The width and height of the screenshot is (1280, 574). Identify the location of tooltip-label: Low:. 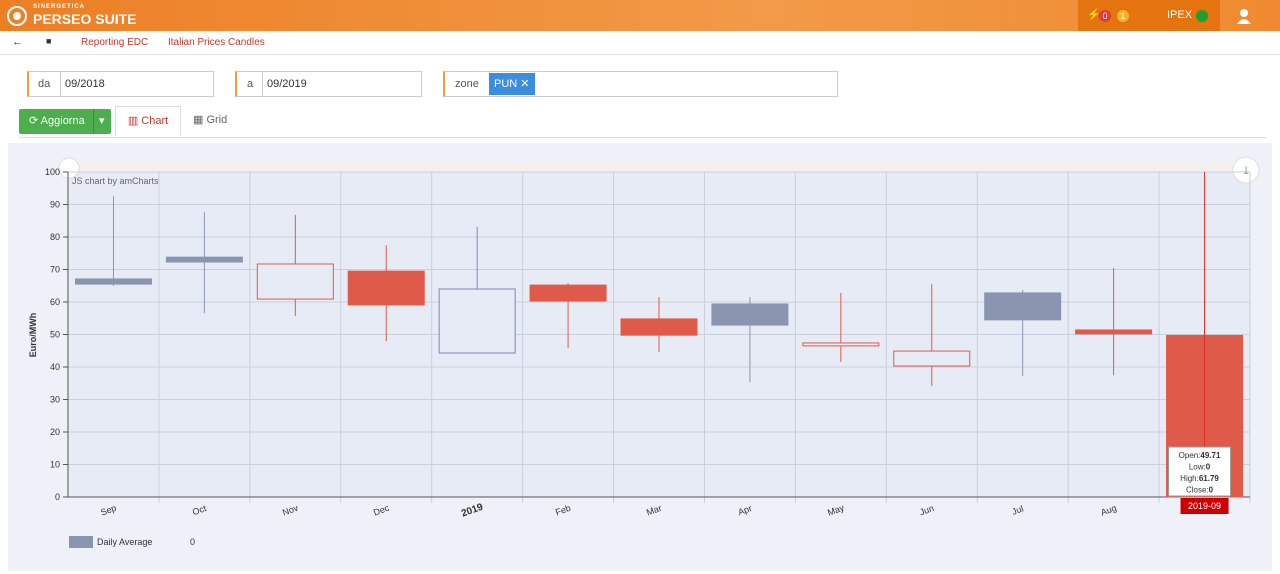
(1197, 467).